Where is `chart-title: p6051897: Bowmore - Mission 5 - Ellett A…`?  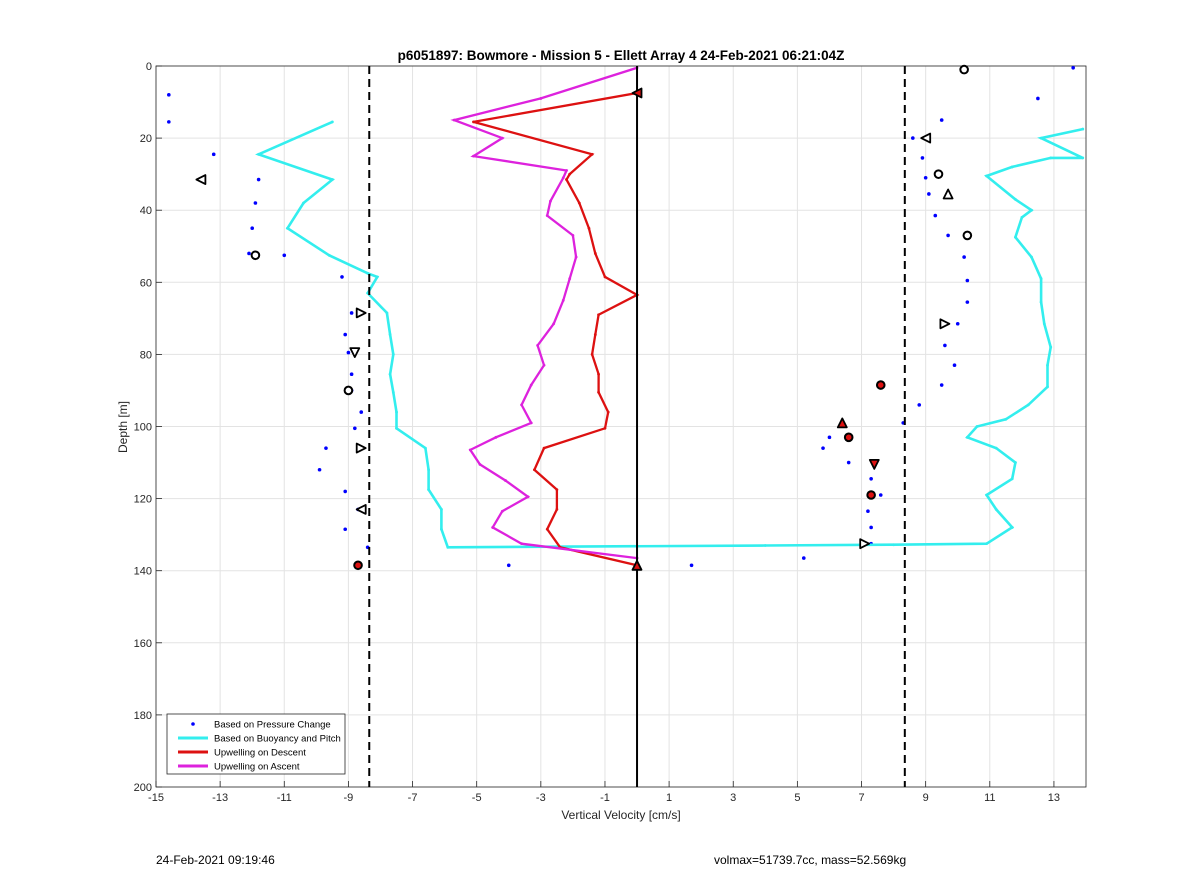
chart-title: p6051897: Bowmore - Mission 5 - Ellett A… is located at coordinates (621, 55).